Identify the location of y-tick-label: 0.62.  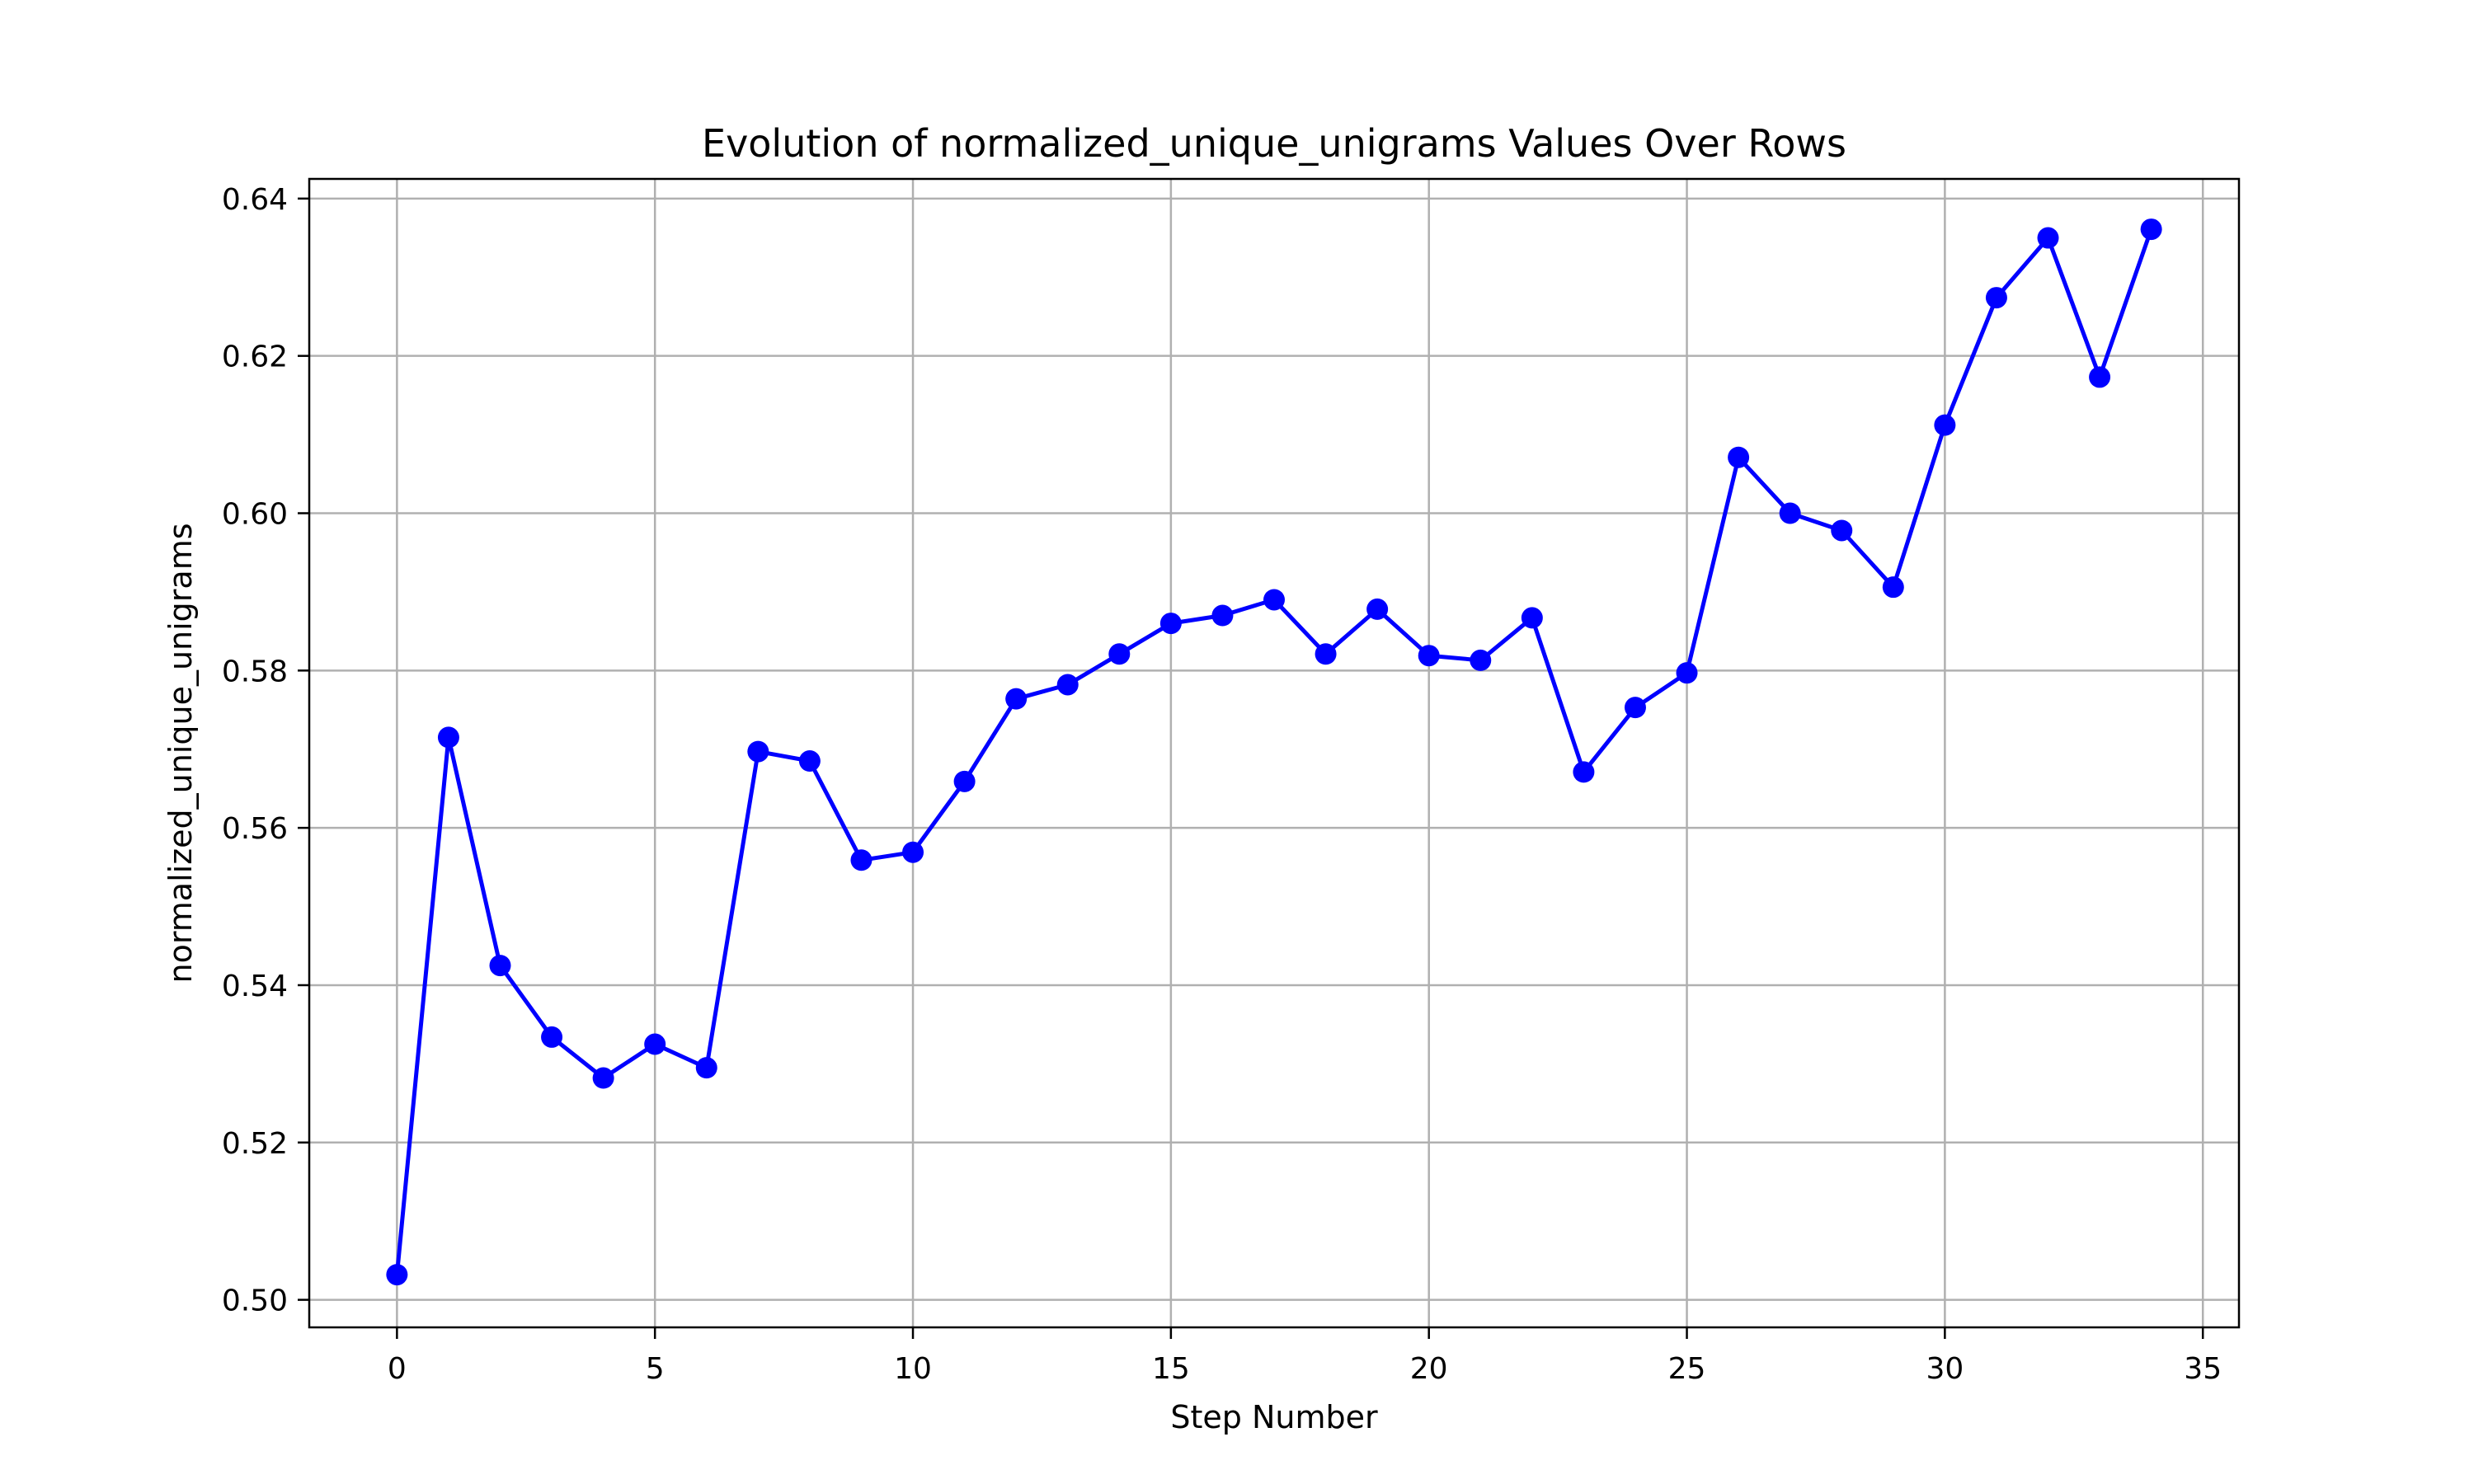
(255, 357).